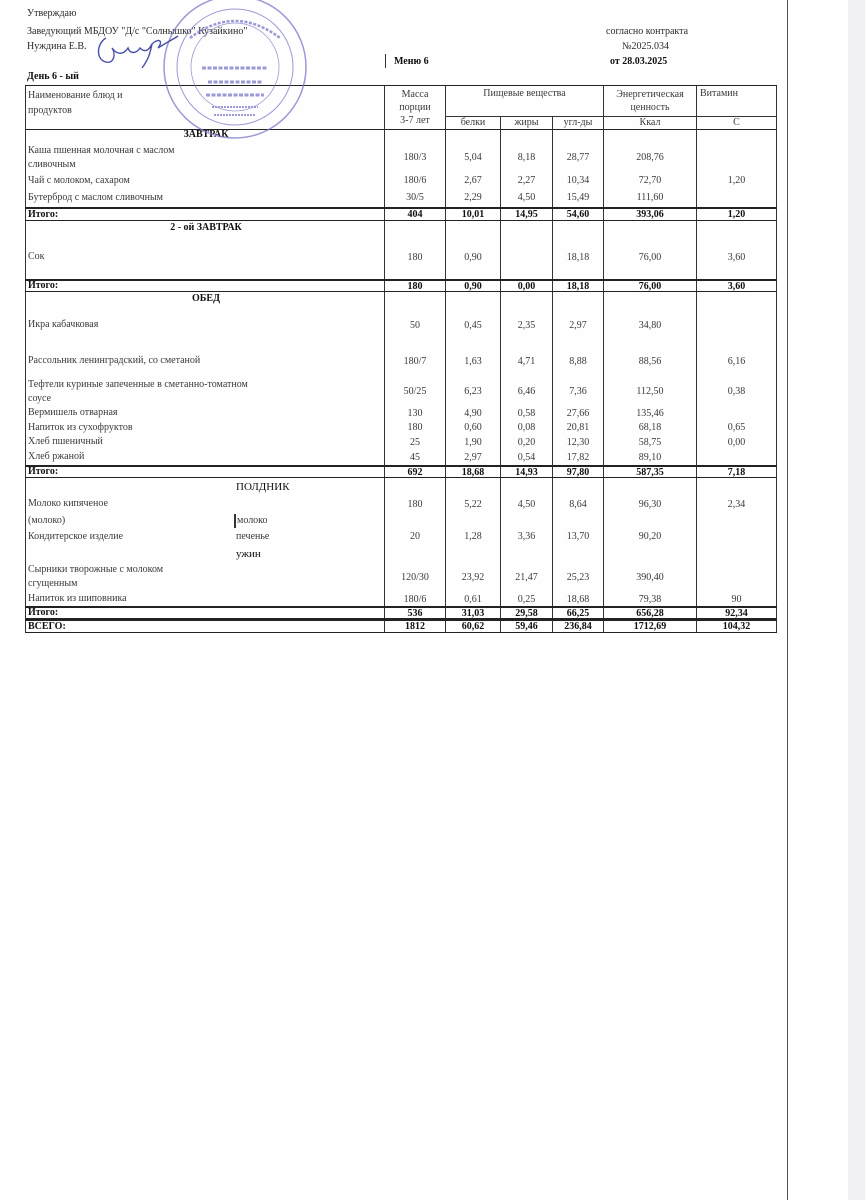 This screenshot has width=865, height=1200. What do you see at coordinates (650, 472) in the screenshot?
I see `kcal-value: 587,35` at bounding box center [650, 472].